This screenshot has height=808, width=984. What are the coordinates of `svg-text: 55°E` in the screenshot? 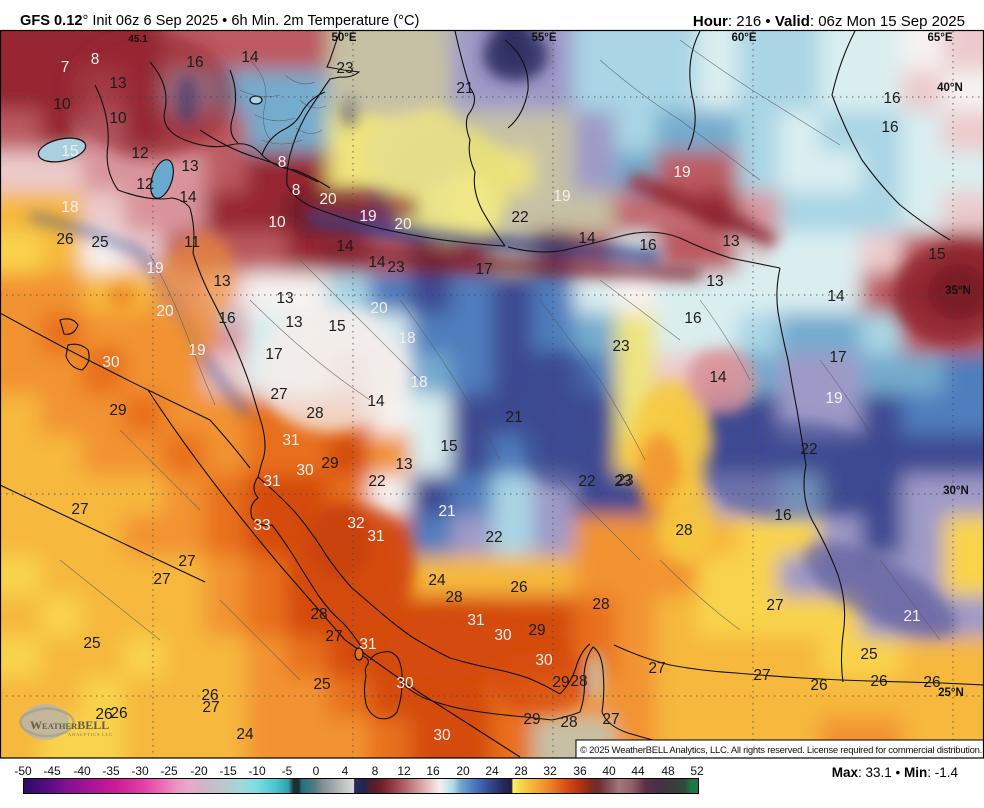 It's located at (543, 38).